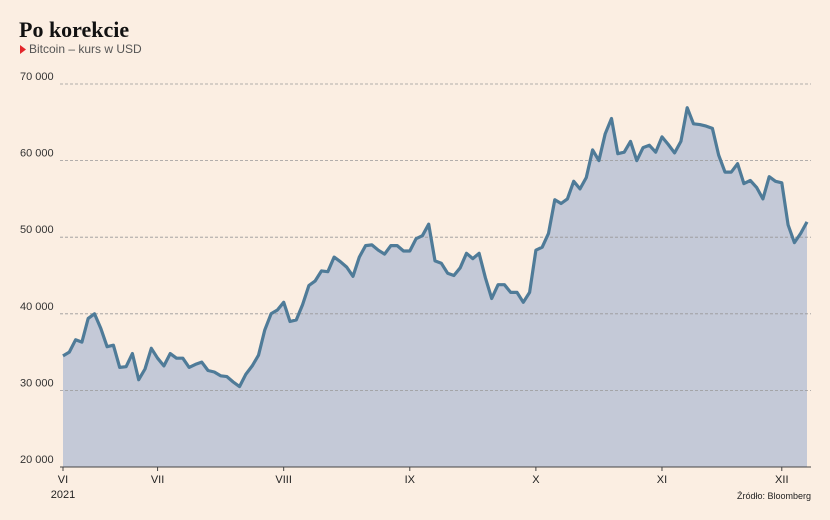  Describe the element at coordinates (536, 480) in the screenshot. I see `x-tick-label: X` at that location.